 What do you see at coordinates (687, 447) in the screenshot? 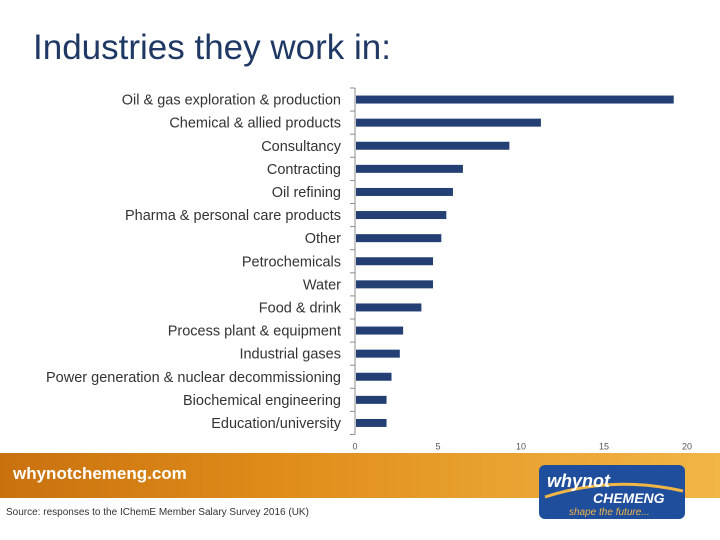
I see `x-tick-label: 20` at bounding box center [687, 447].